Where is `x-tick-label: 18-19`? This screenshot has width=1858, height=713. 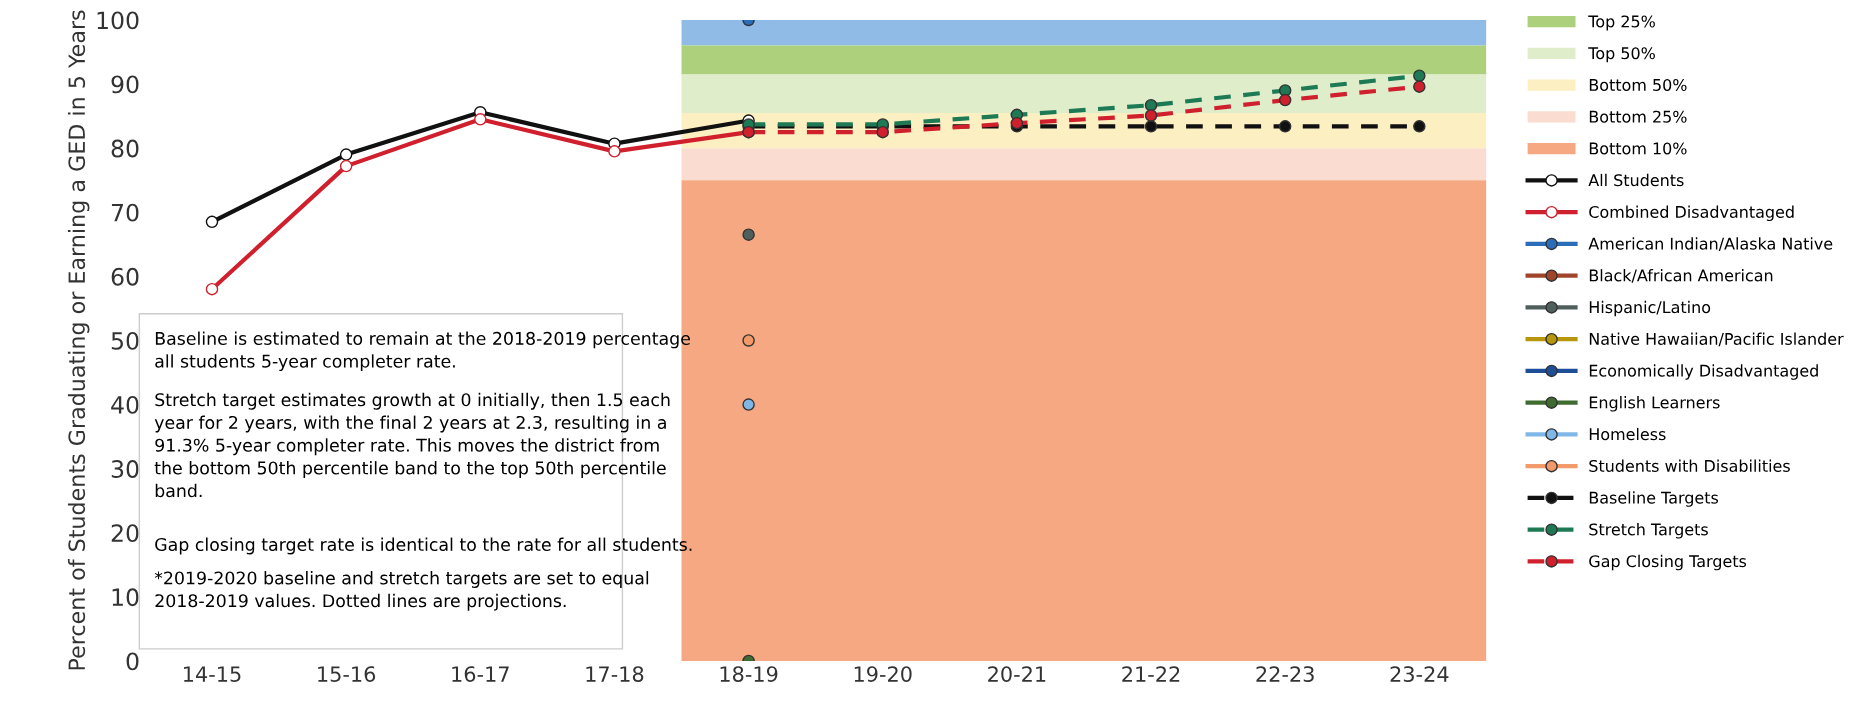 x-tick-label: 18-19 is located at coordinates (749, 674).